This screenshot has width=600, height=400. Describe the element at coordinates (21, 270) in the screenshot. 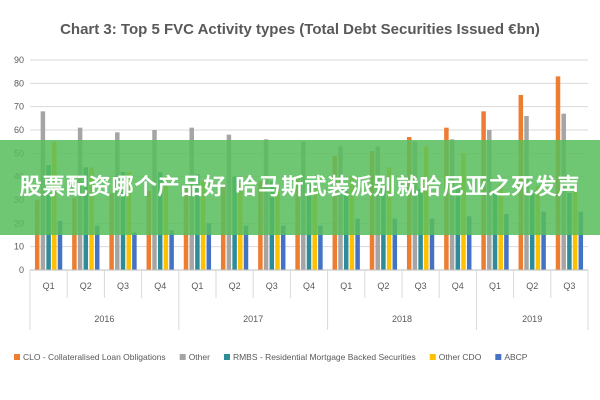

I see `y-tick-label: 0` at that location.